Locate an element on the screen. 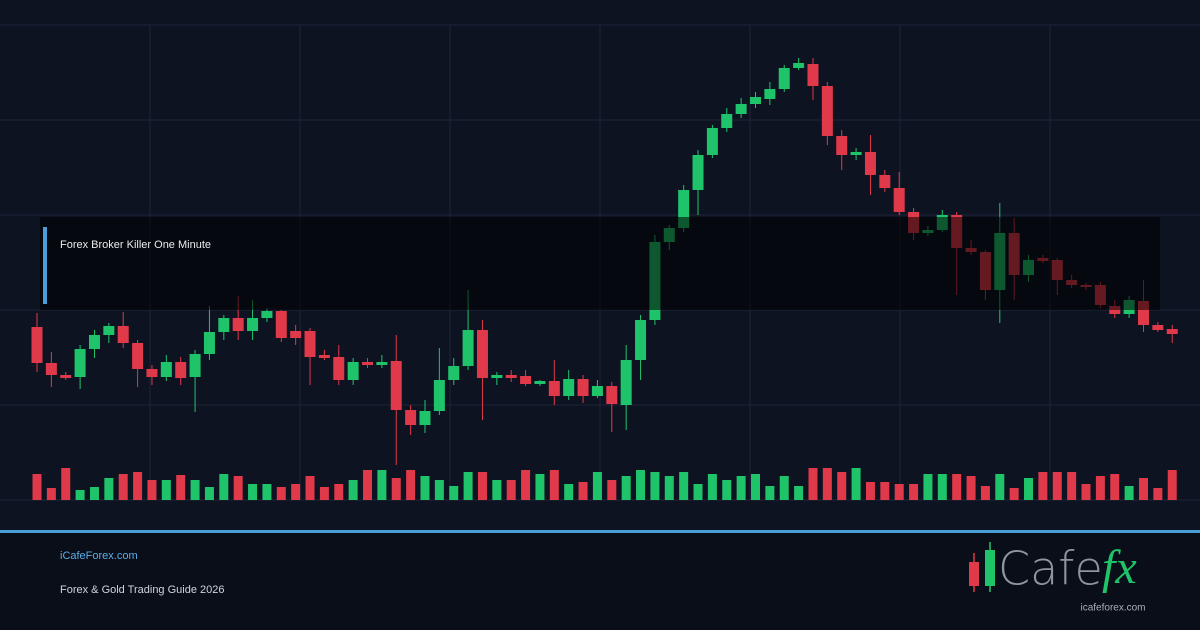 This screenshot has height=630, width=1200. footer-subtitle: Forex & Gold Trading Guide 2026 is located at coordinates (142, 590).